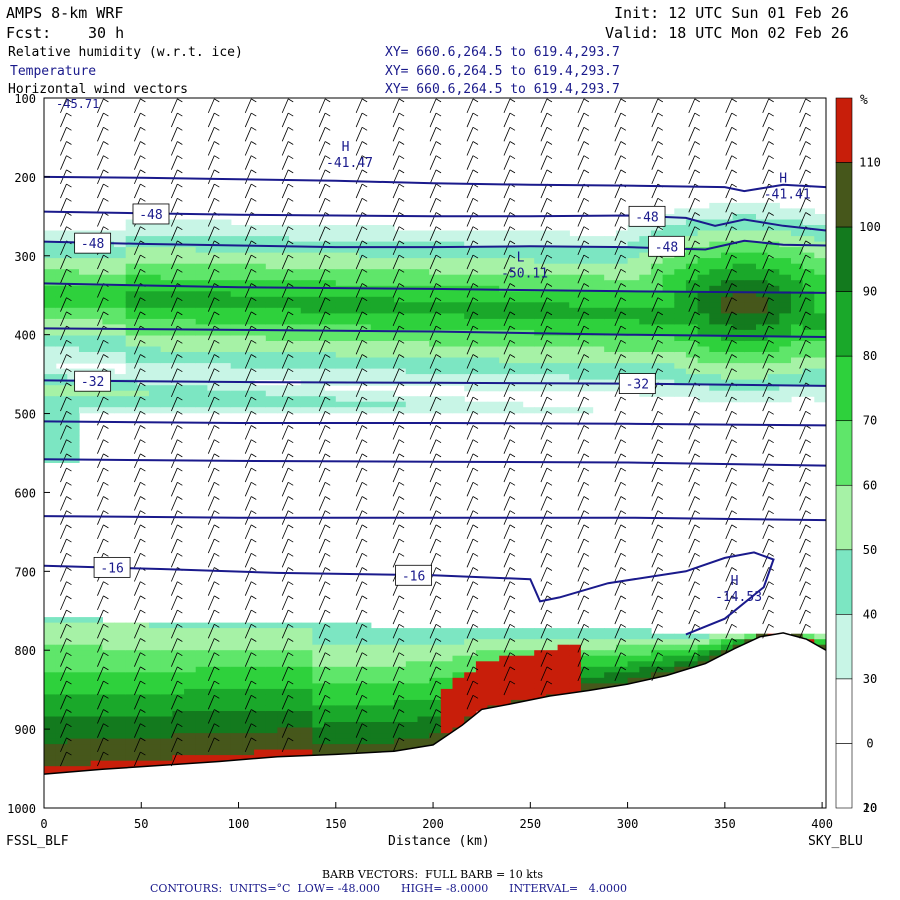  What do you see at coordinates (25, 730) in the screenshot?
I see `y-tick-label: 900` at bounding box center [25, 730].